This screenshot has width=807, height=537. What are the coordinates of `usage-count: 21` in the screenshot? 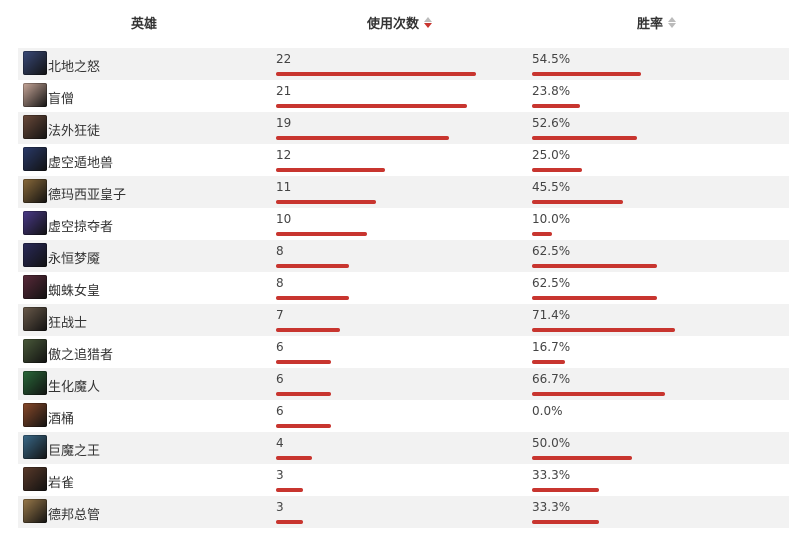 It's located at (284, 91).